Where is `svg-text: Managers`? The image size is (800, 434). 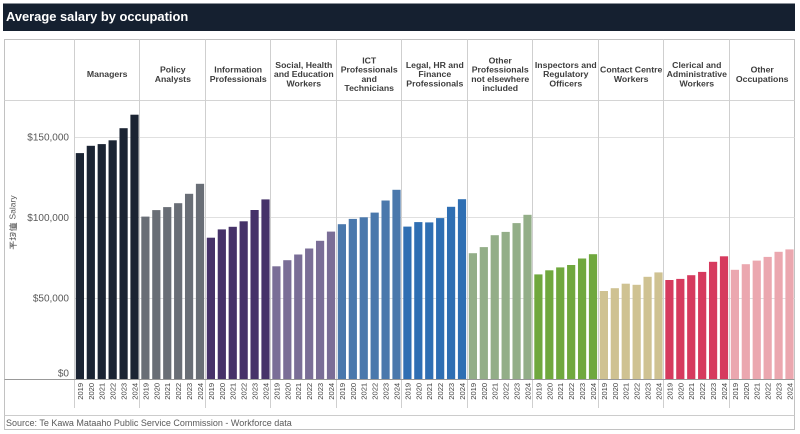
svg-text: Managers is located at coordinates (107, 74).